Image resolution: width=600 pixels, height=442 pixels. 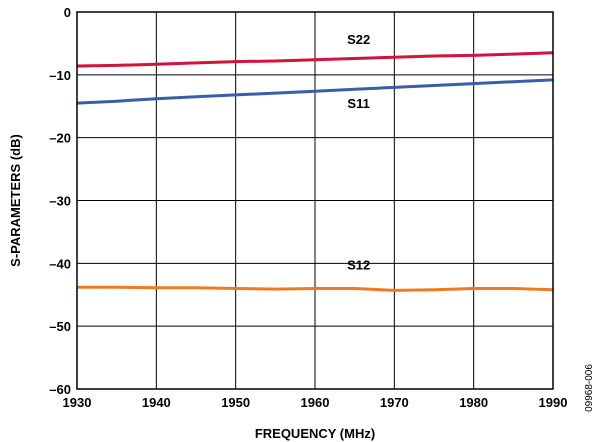 What do you see at coordinates (358, 152) in the screenshot?
I see `series-labels: S22 S11 S12` at bounding box center [358, 152].